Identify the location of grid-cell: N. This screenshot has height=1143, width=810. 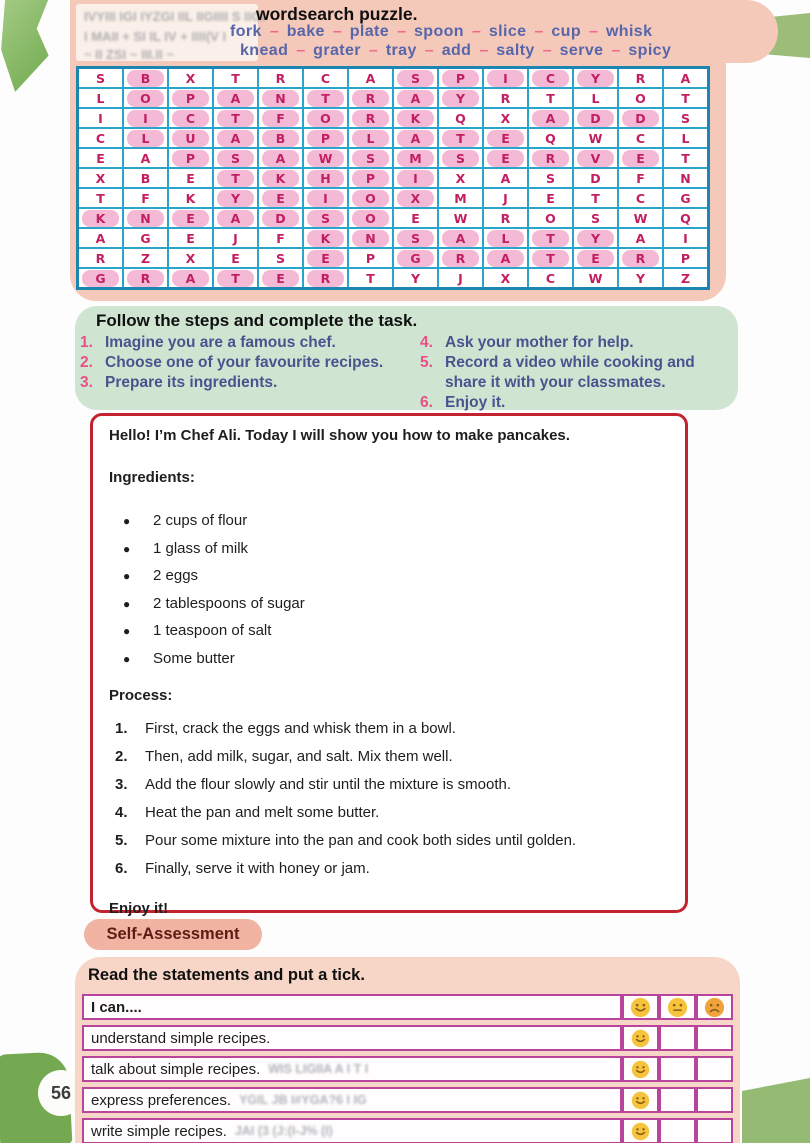
(370, 238).